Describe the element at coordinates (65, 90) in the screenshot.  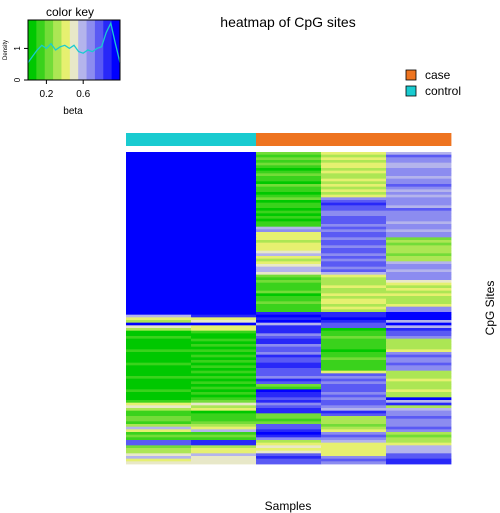
I see `color-key-x-ticks: 0.2 0.6` at that location.